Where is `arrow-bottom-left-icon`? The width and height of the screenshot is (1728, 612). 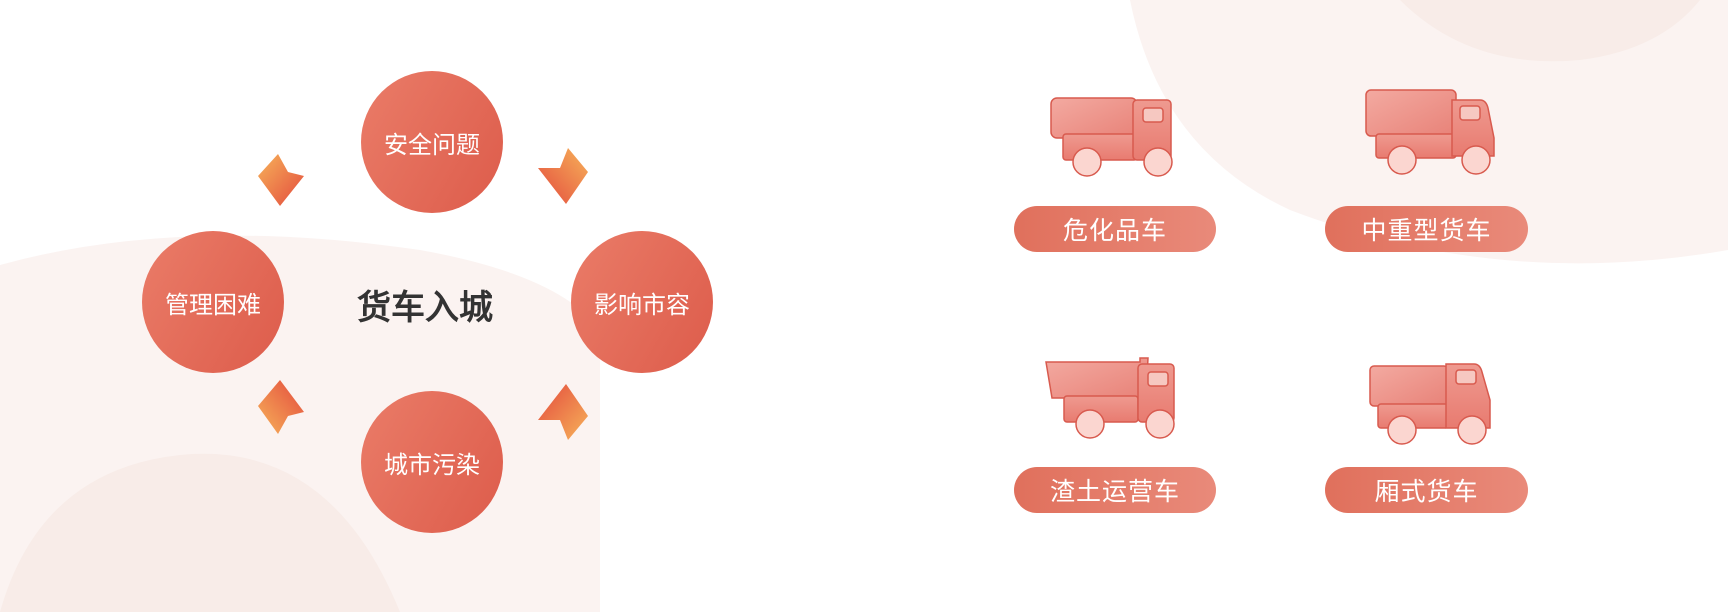 arrow-bottom-left-icon is located at coordinates (281, 407).